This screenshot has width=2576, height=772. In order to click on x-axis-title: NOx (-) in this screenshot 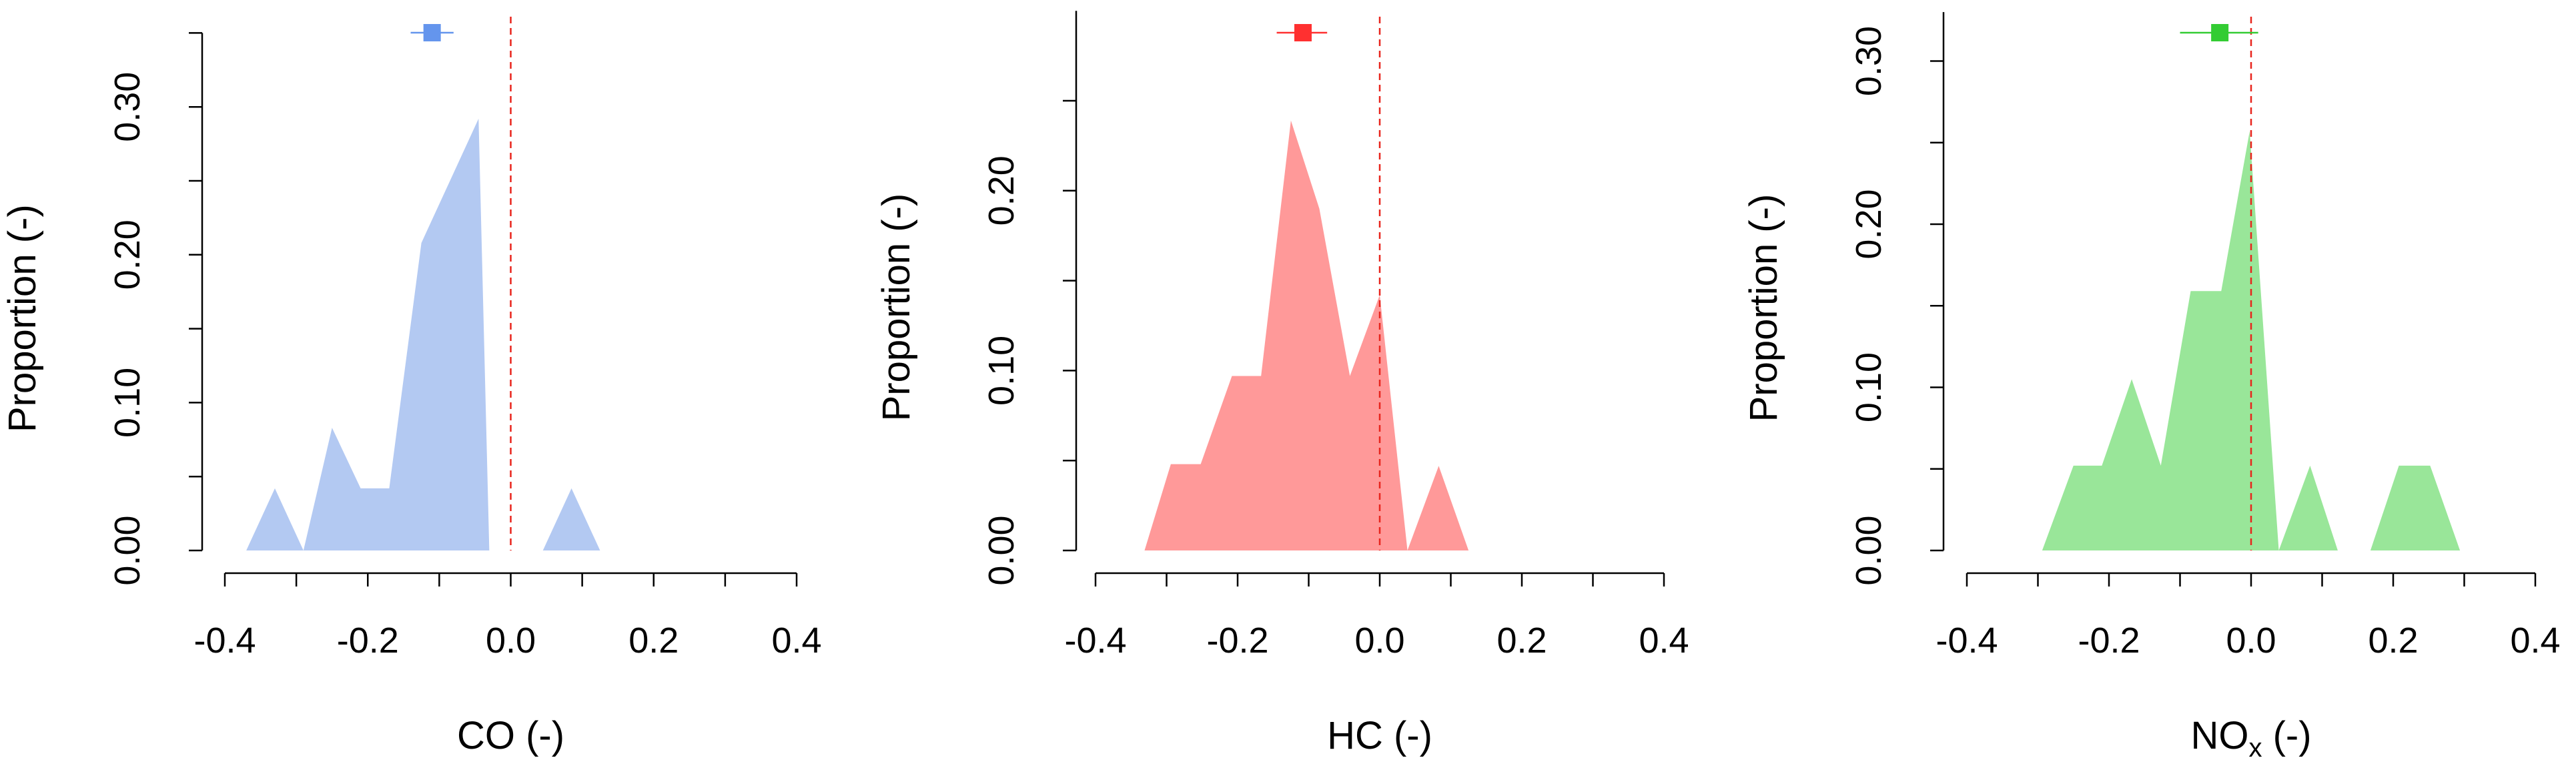, I will do `click(2250, 738)`.